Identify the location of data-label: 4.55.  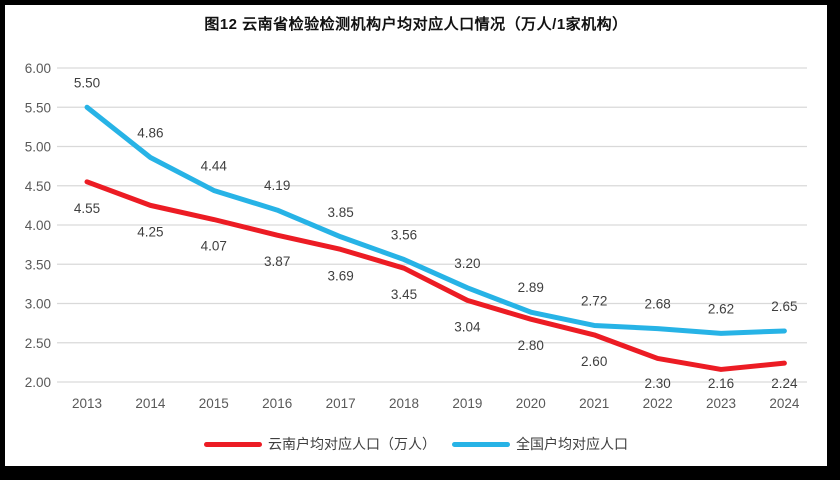
(87, 208).